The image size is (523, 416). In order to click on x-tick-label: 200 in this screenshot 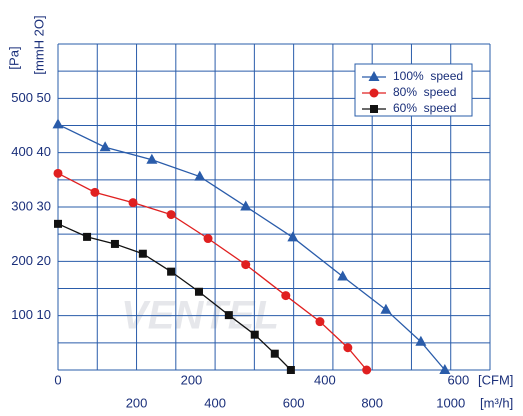, I will do `click(137, 402)`.